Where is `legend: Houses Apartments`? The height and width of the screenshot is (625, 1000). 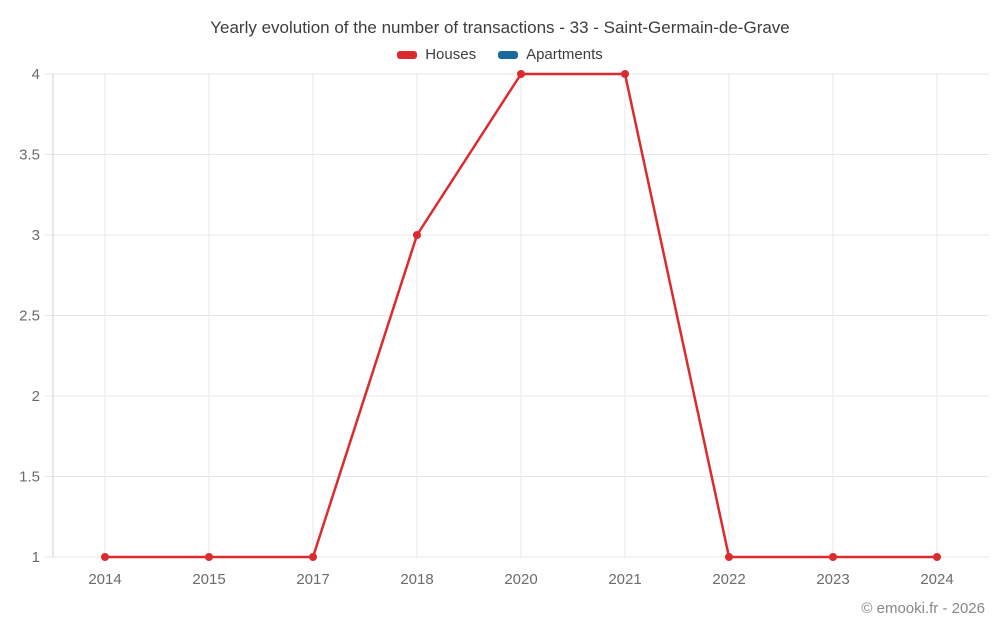 legend: Houses Apartments is located at coordinates (500, 54).